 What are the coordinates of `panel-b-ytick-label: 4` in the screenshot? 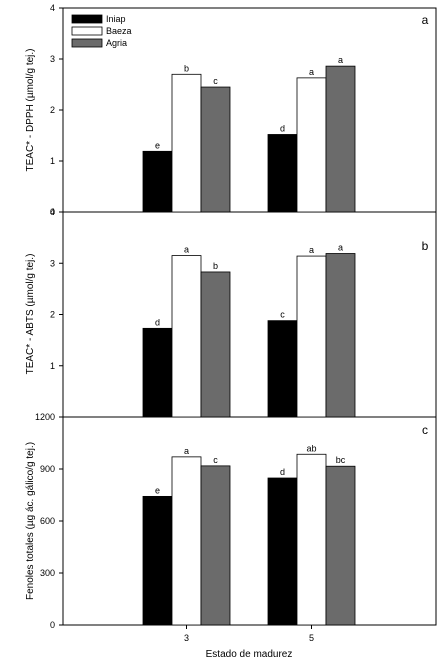 It's located at (52, 212).